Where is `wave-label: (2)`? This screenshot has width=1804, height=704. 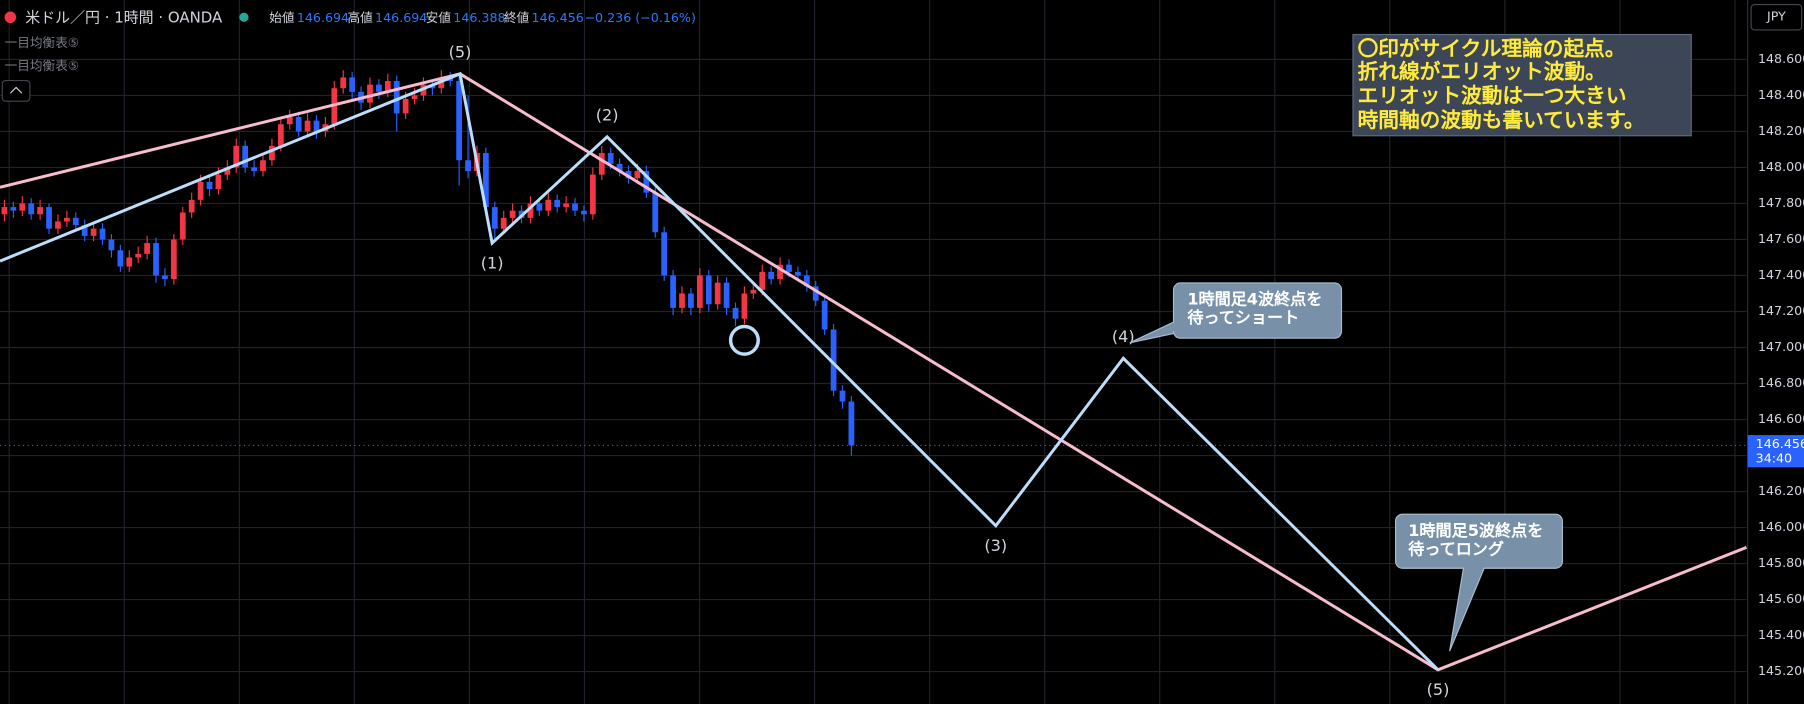
wave-label: (2) is located at coordinates (607, 115).